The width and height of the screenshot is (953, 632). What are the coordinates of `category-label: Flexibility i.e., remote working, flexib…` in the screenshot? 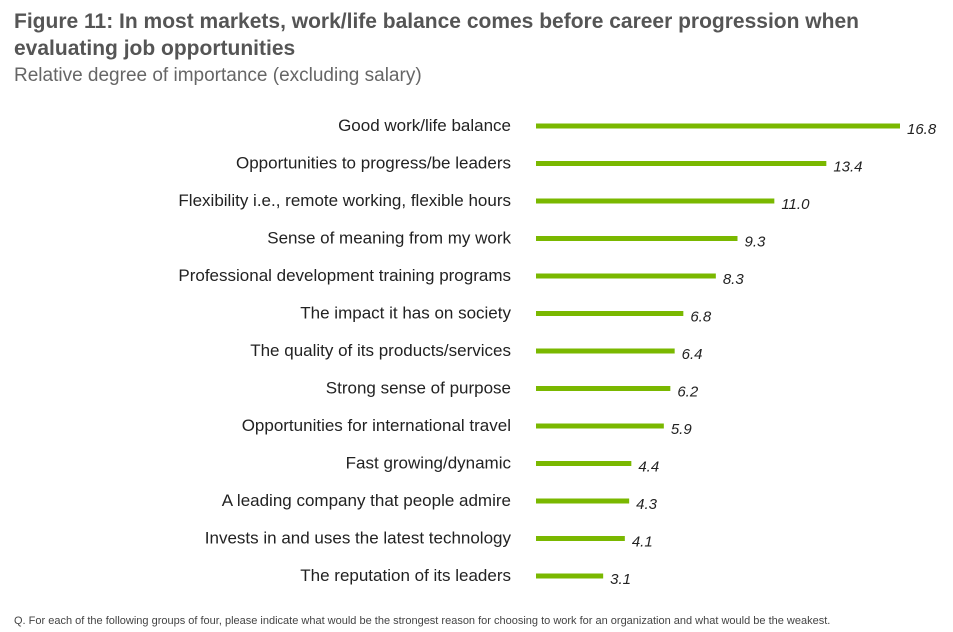 It's located at (344, 200).